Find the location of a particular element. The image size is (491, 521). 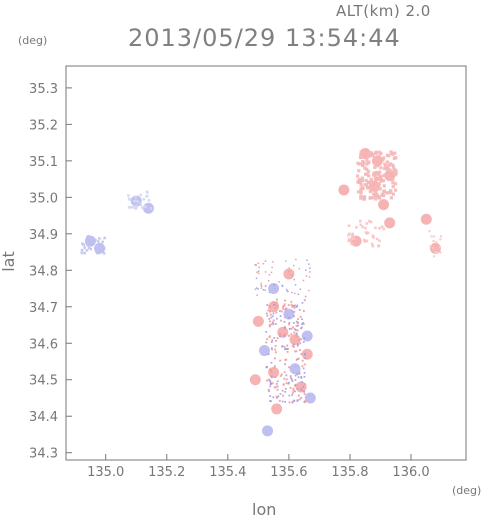

x-axis-ticks: 135.0 135.2 135.4 135.6 135.8 136.0 is located at coordinates (258, 467).